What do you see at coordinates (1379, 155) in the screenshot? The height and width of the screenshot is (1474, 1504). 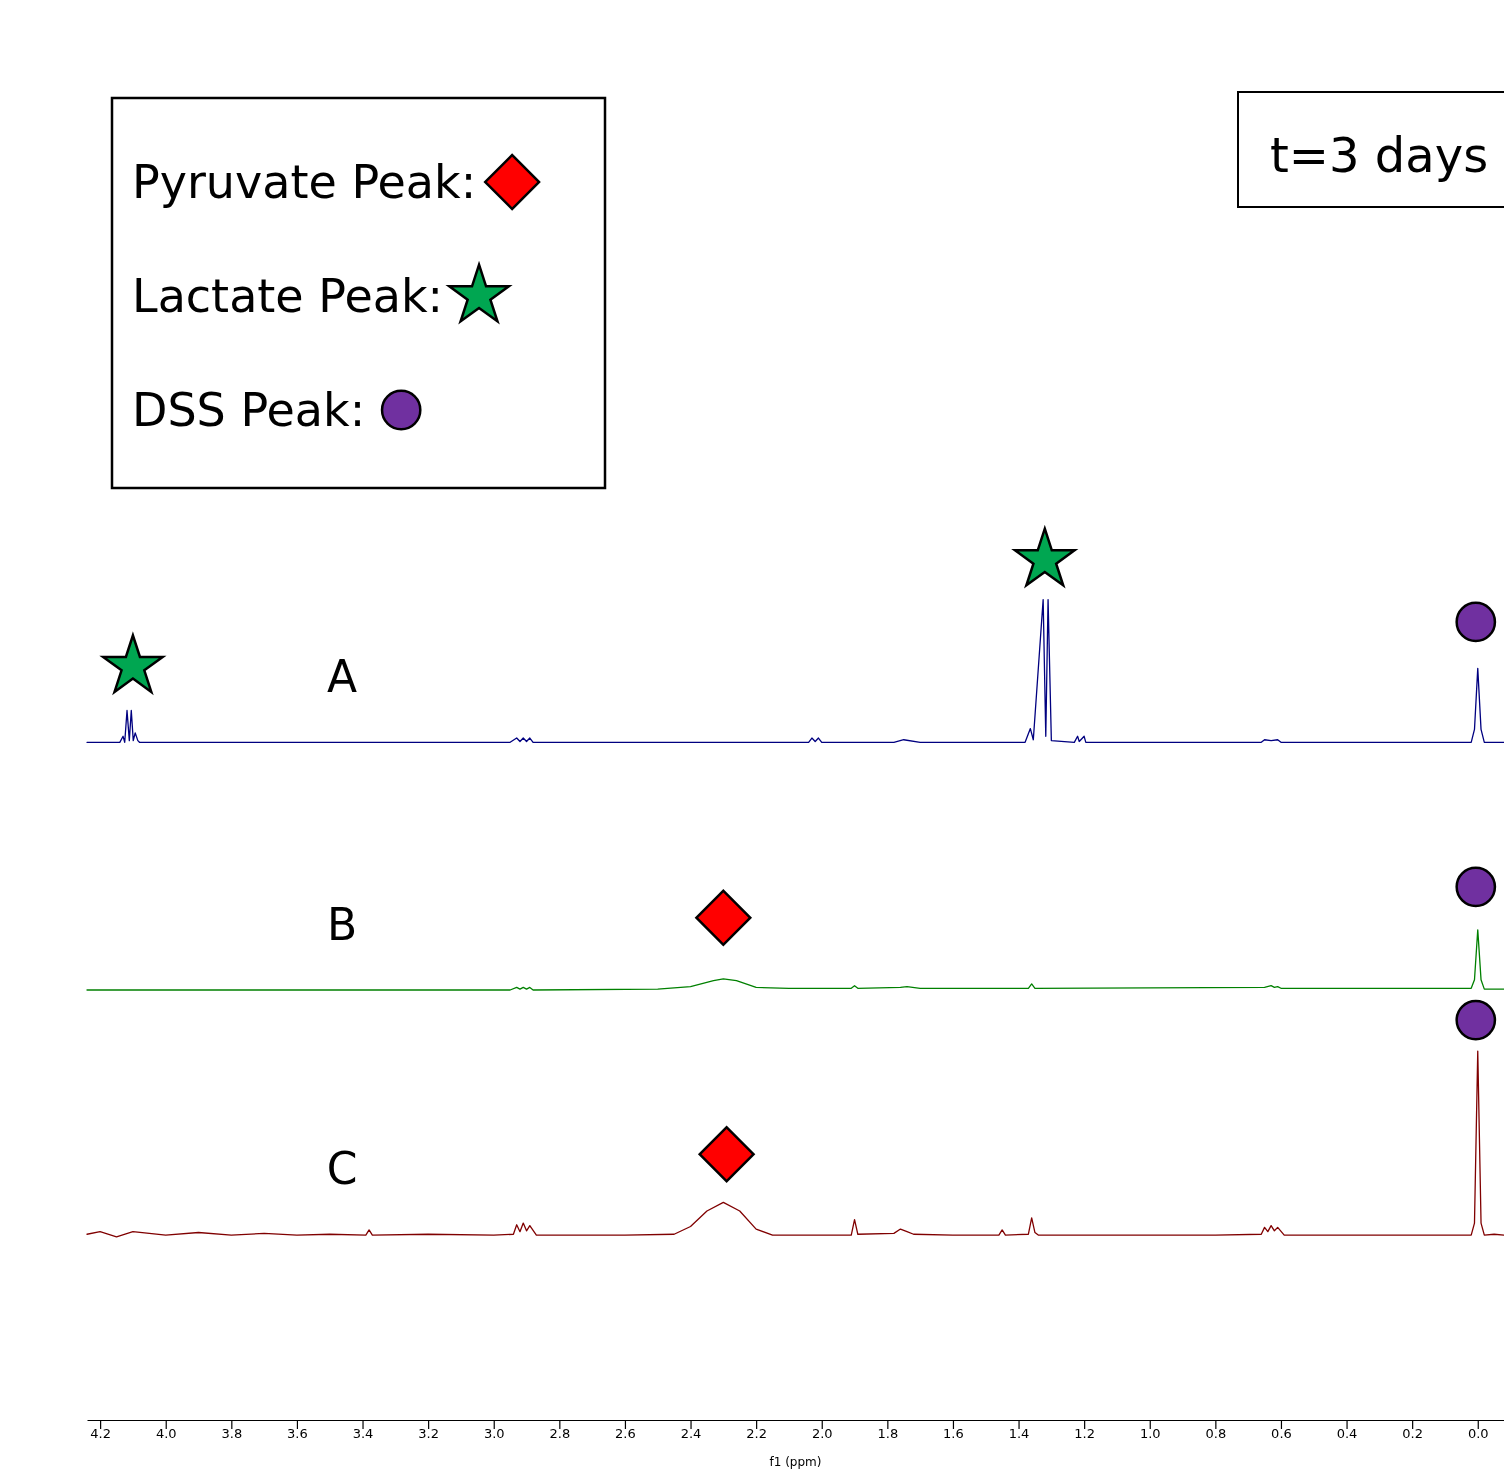 I see `chart-title: t=3 days` at bounding box center [1379, 155].